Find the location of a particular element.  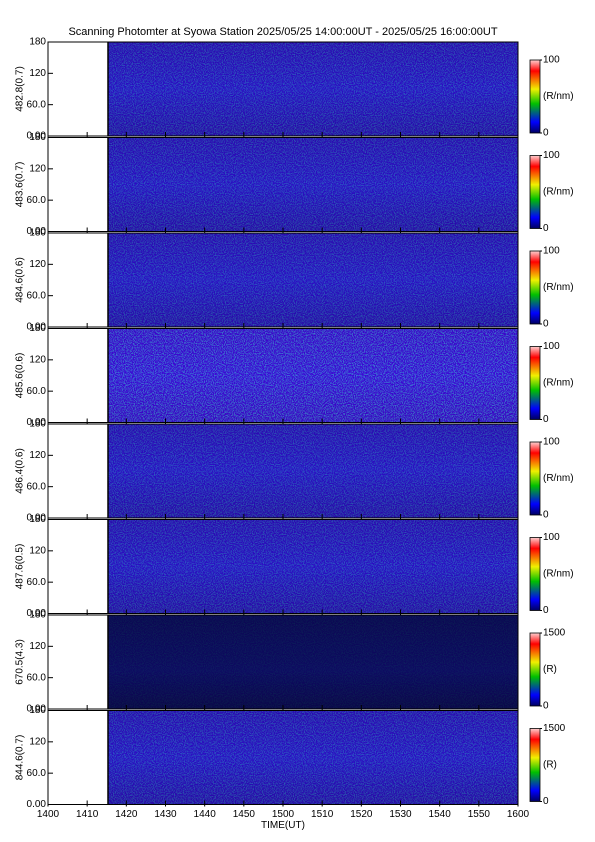

x-tick-label: 1500 is located at coordinates (283, 814).